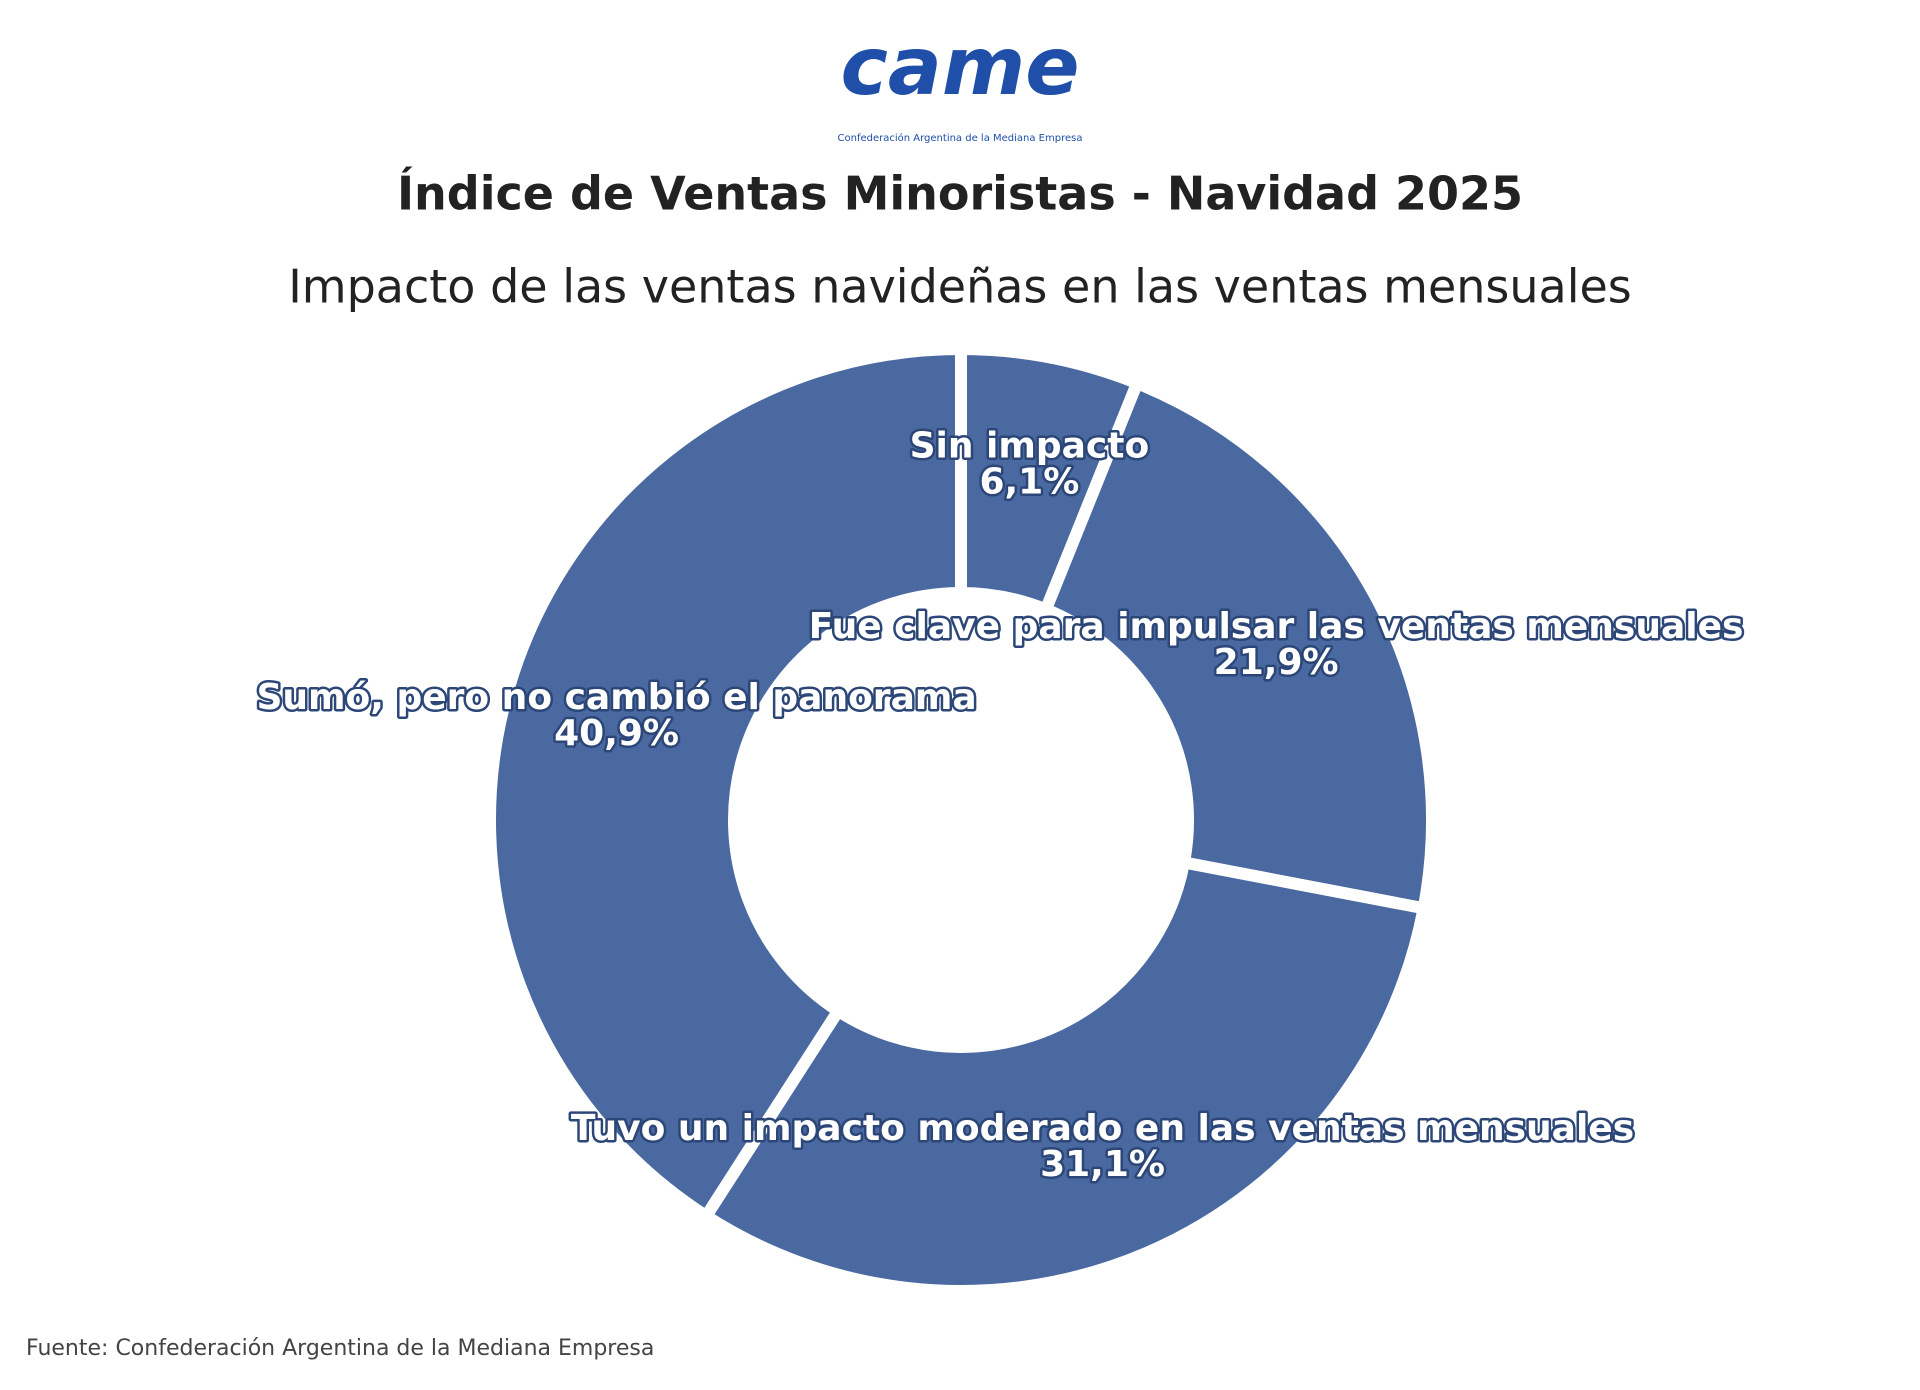 Image resolution: width=1920 pixels, height=1390 pixels. What do you see at coordinates (616, 733) in the screenshot?
I see `value-label: 40,9%` at bounding box center [616, 733].